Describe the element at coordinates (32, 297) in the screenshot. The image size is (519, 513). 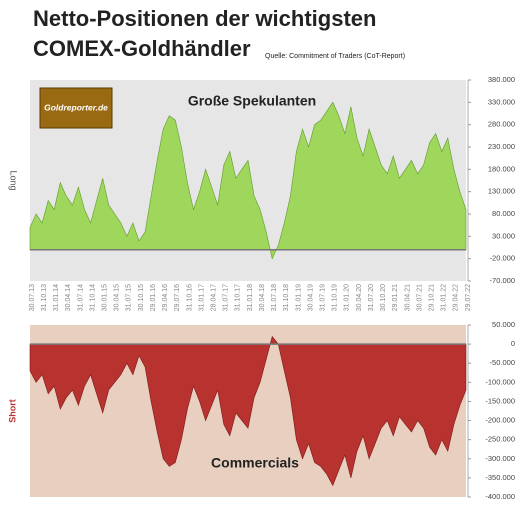
I see `x-tick-label: 30.07.13` at that location.